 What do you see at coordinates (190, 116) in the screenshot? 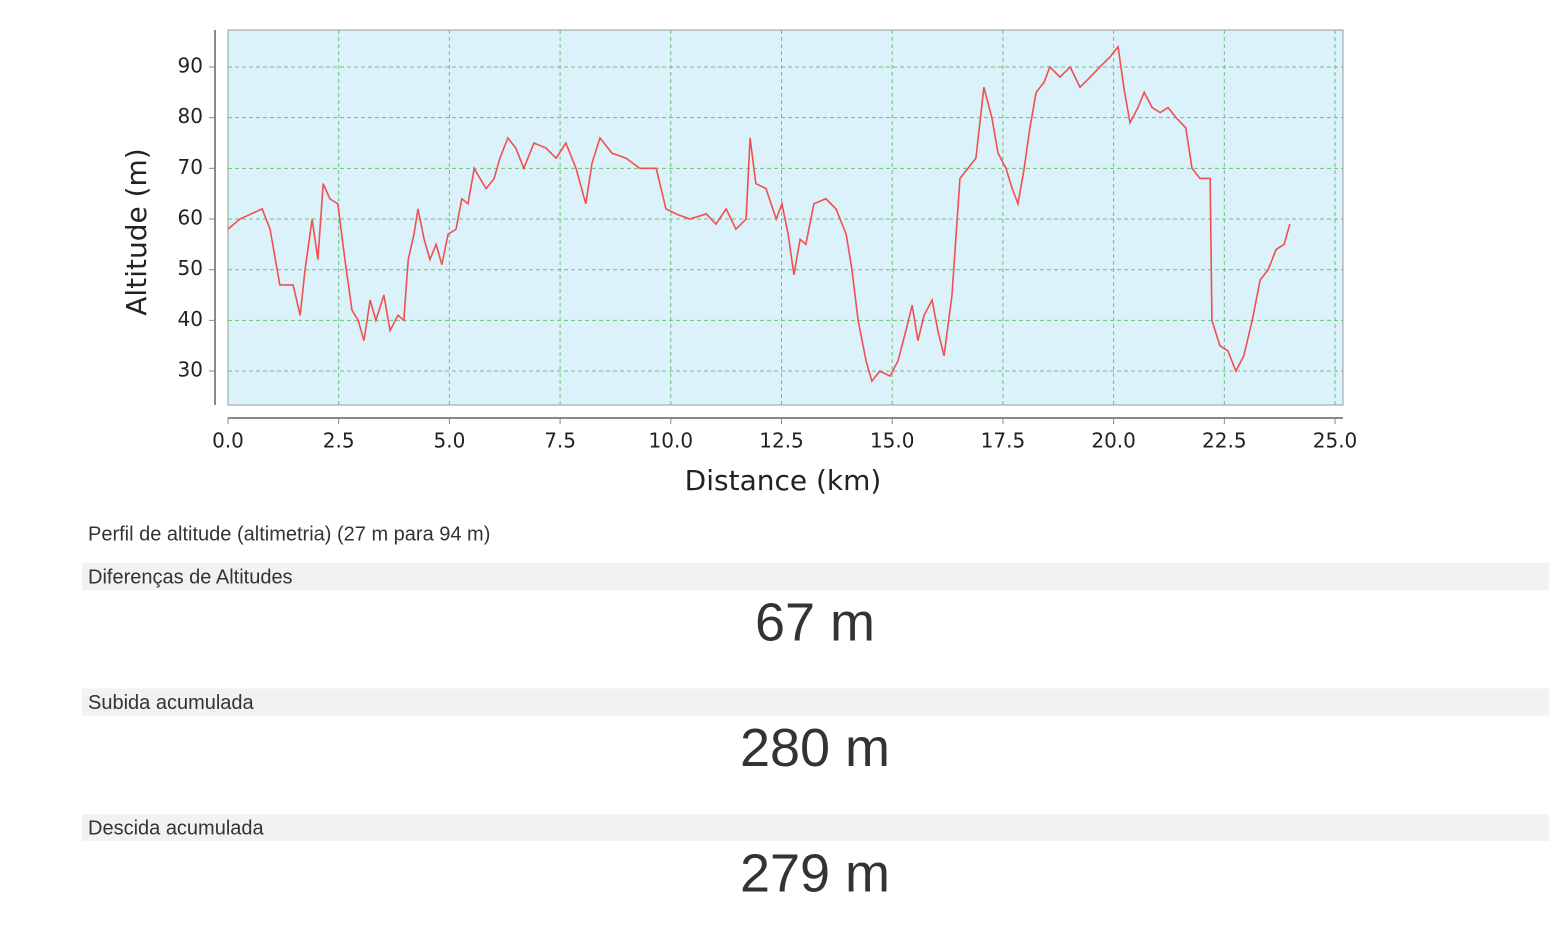
I see `y-tick-label: 80` at bounding box center [190, 116].